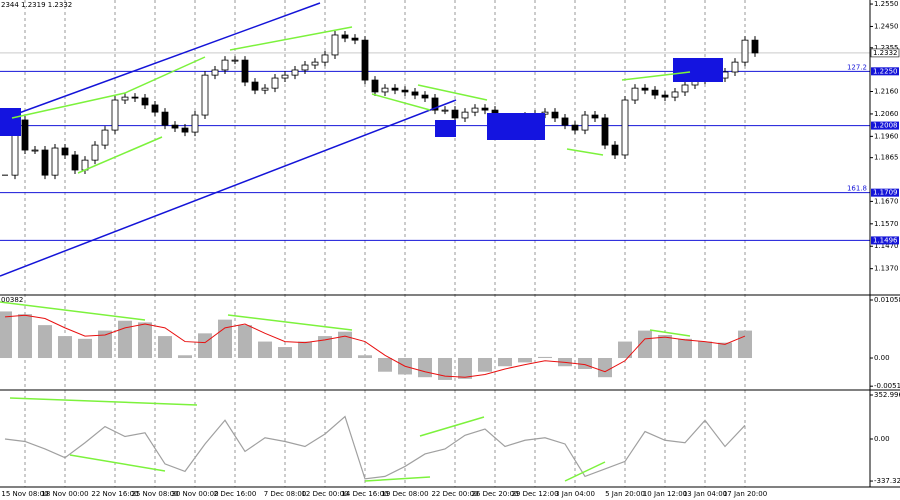 The width and height of the screenshot is (900, 500). I want to click on x-tick-label: 22 Dec 00:00, so click(454, 494).